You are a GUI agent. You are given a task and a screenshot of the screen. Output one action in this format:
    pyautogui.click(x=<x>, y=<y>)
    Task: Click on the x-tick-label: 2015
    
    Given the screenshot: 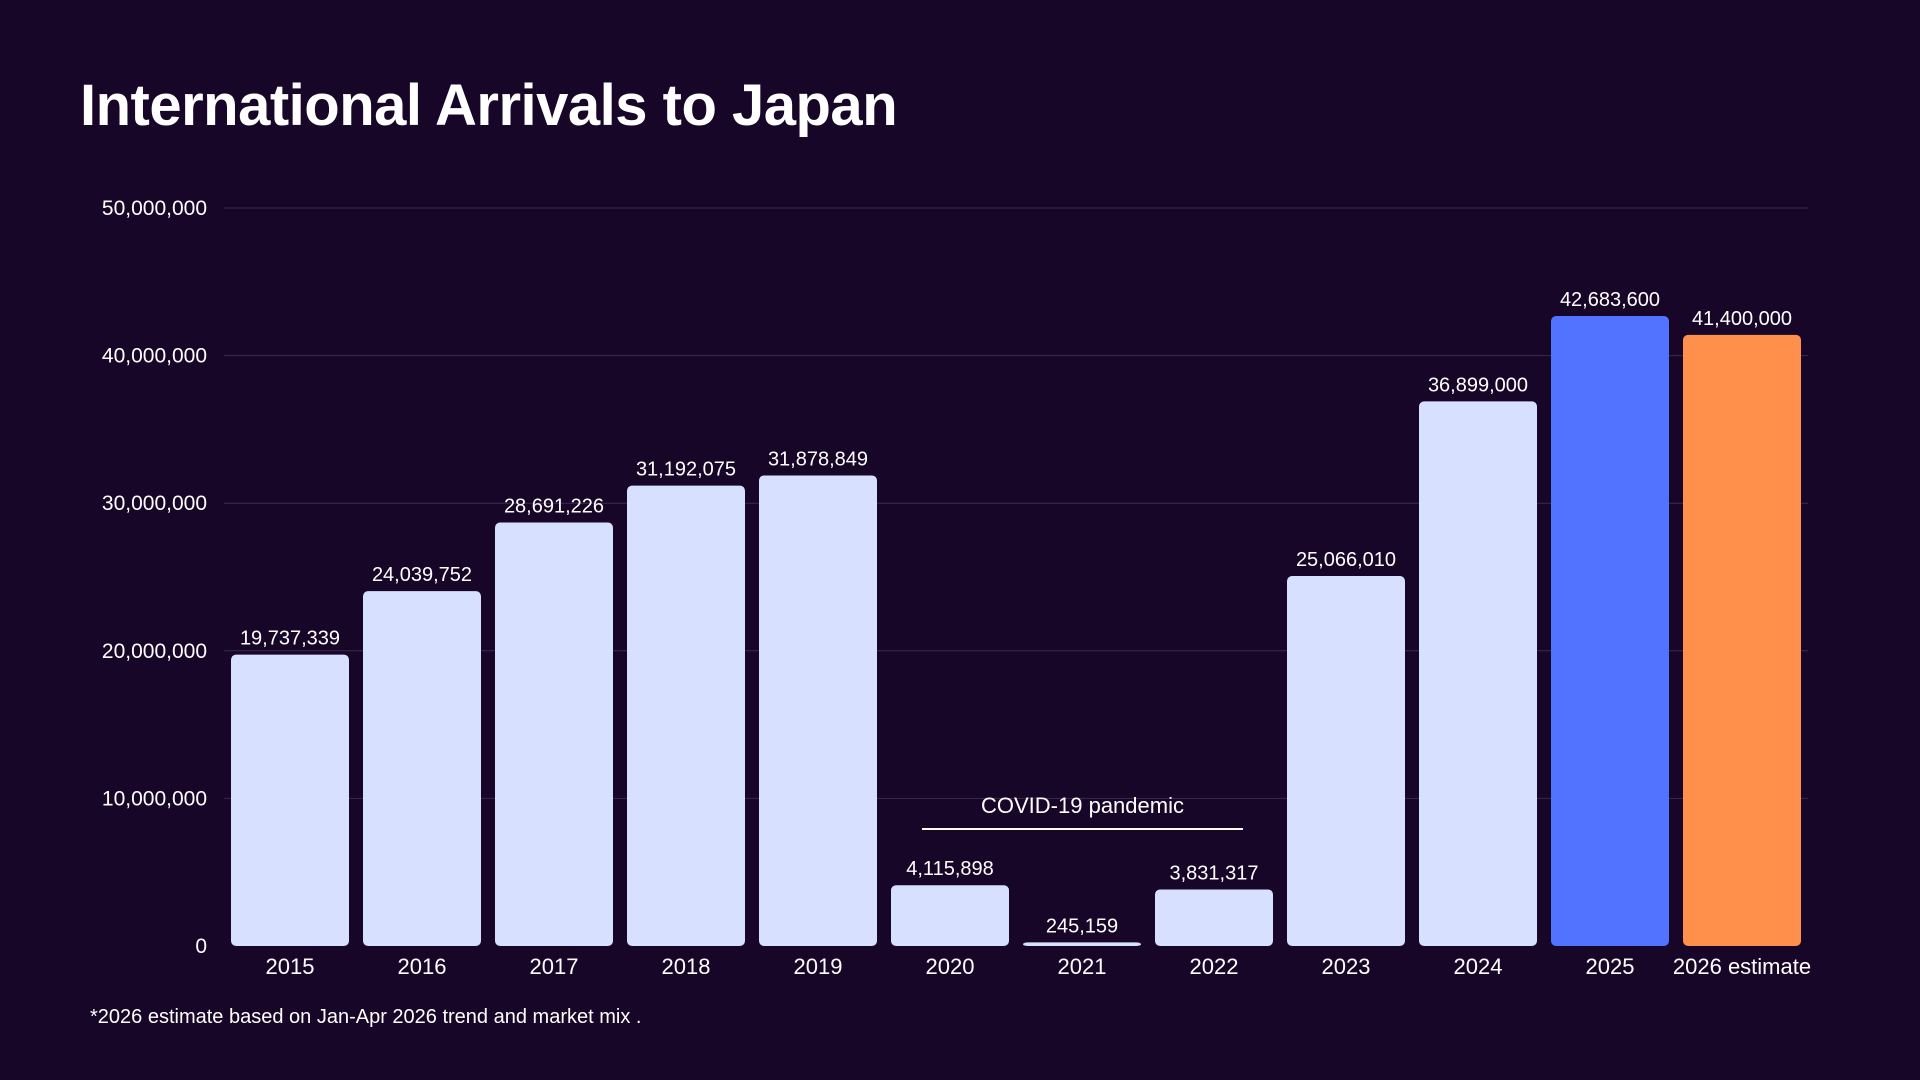 What is the action you would take?
    pyautogui.click(x=290, y=966)
    